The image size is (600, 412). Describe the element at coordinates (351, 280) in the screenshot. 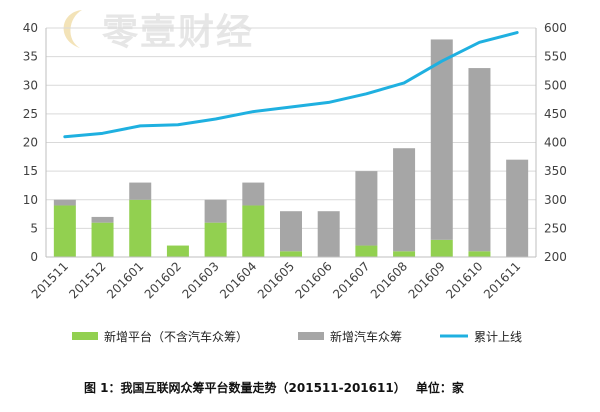

I see `x-tick-label: 201607` at that location.